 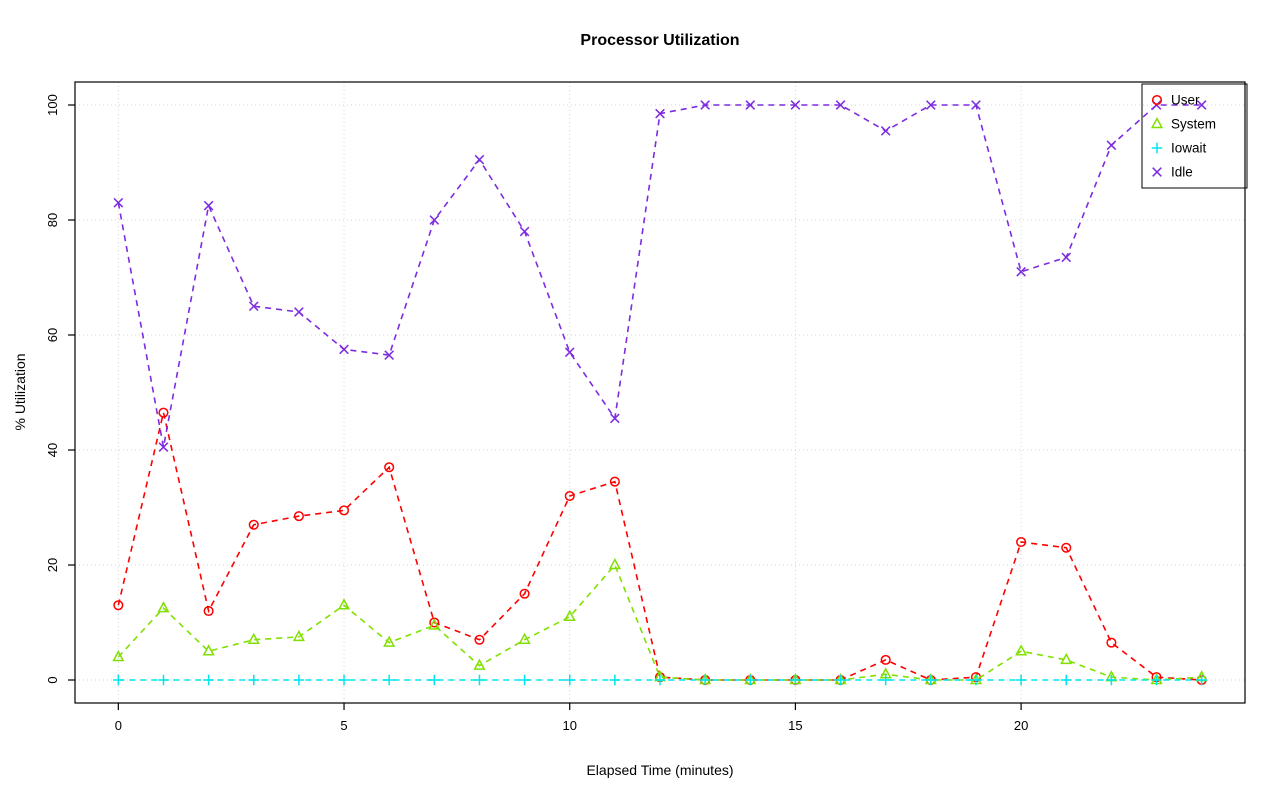 I want to click on x-tick-label: 10, so click(x=569, y=725).